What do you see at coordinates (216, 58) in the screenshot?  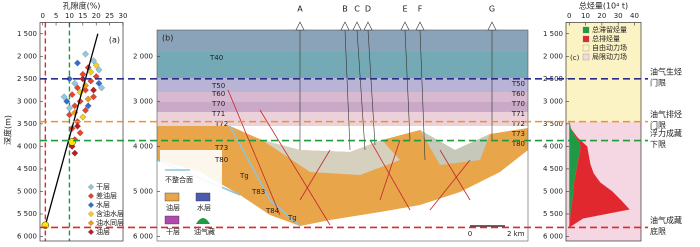 I see `horizon-label: T40` at bounding box center [216, 58].